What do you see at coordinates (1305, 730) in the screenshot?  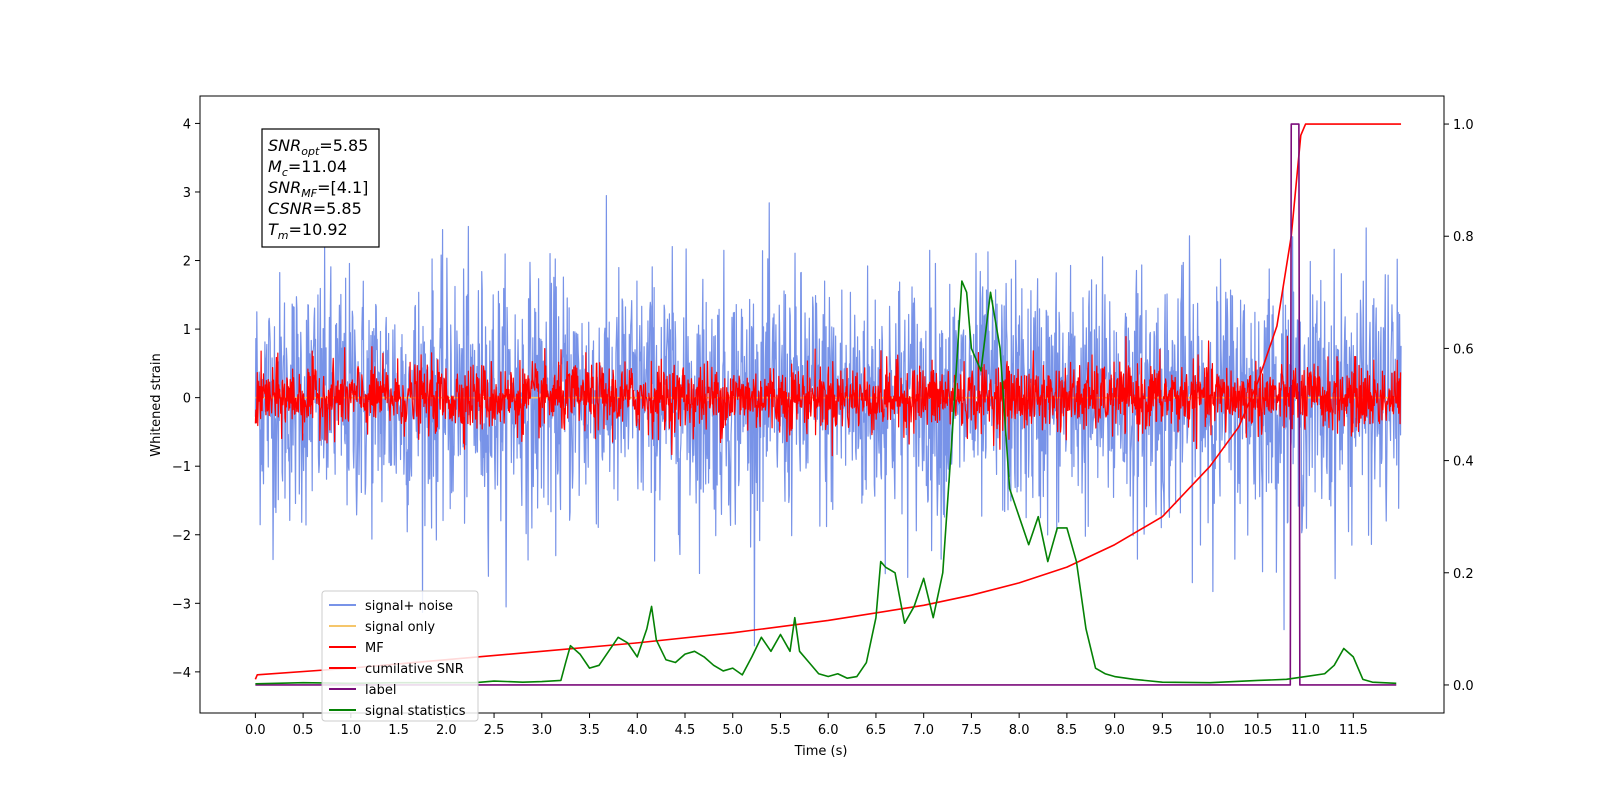 I see `x-tick-label: 11.0` at bounding box center [1305, 730].